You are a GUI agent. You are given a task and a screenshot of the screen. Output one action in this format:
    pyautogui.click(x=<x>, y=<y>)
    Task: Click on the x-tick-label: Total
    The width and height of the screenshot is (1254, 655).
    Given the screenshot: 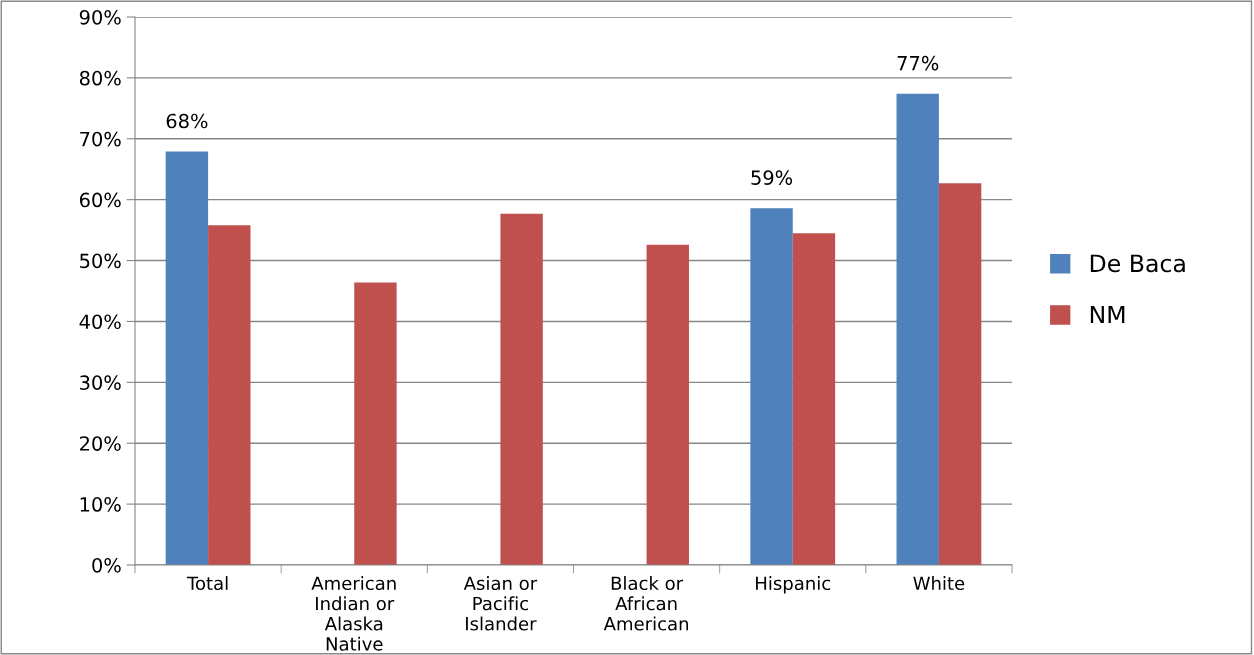 What is the action you would take?
    pyautogui.click(x=207, y=583)
    